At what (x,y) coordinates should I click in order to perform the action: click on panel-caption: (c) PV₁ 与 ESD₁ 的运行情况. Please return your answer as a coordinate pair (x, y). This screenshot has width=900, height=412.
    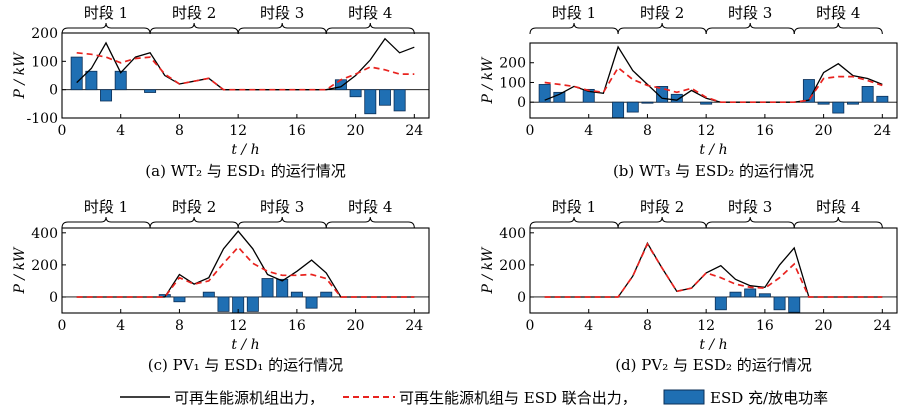
    Looking at the image, I should click on (245, 365).